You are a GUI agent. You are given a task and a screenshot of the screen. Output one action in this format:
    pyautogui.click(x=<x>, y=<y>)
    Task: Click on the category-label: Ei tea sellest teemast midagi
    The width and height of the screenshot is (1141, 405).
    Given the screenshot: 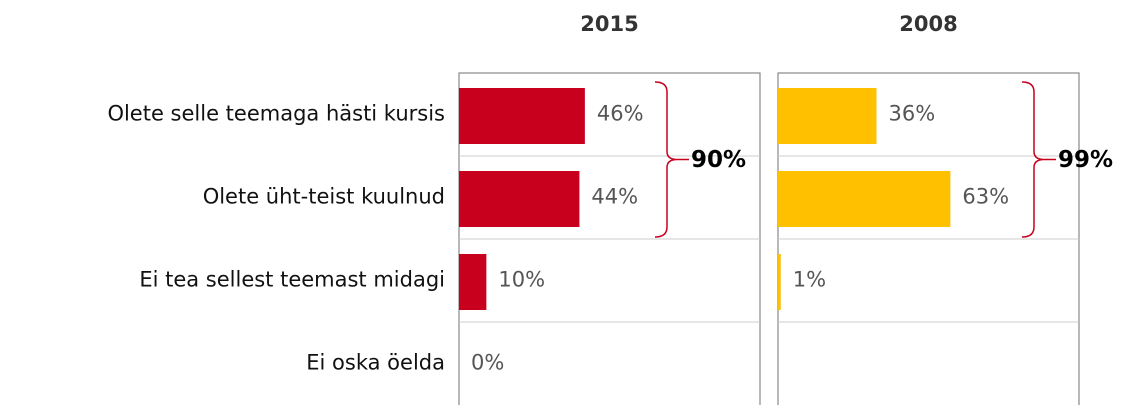 What is the action you would take?
    pyautogui.click(x=292, y=280)
    